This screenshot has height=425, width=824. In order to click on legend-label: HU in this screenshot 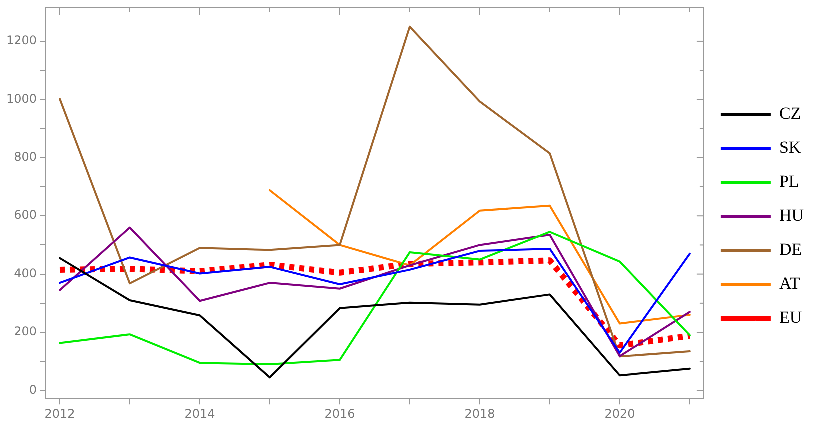, I will do `click(791, 215)`.